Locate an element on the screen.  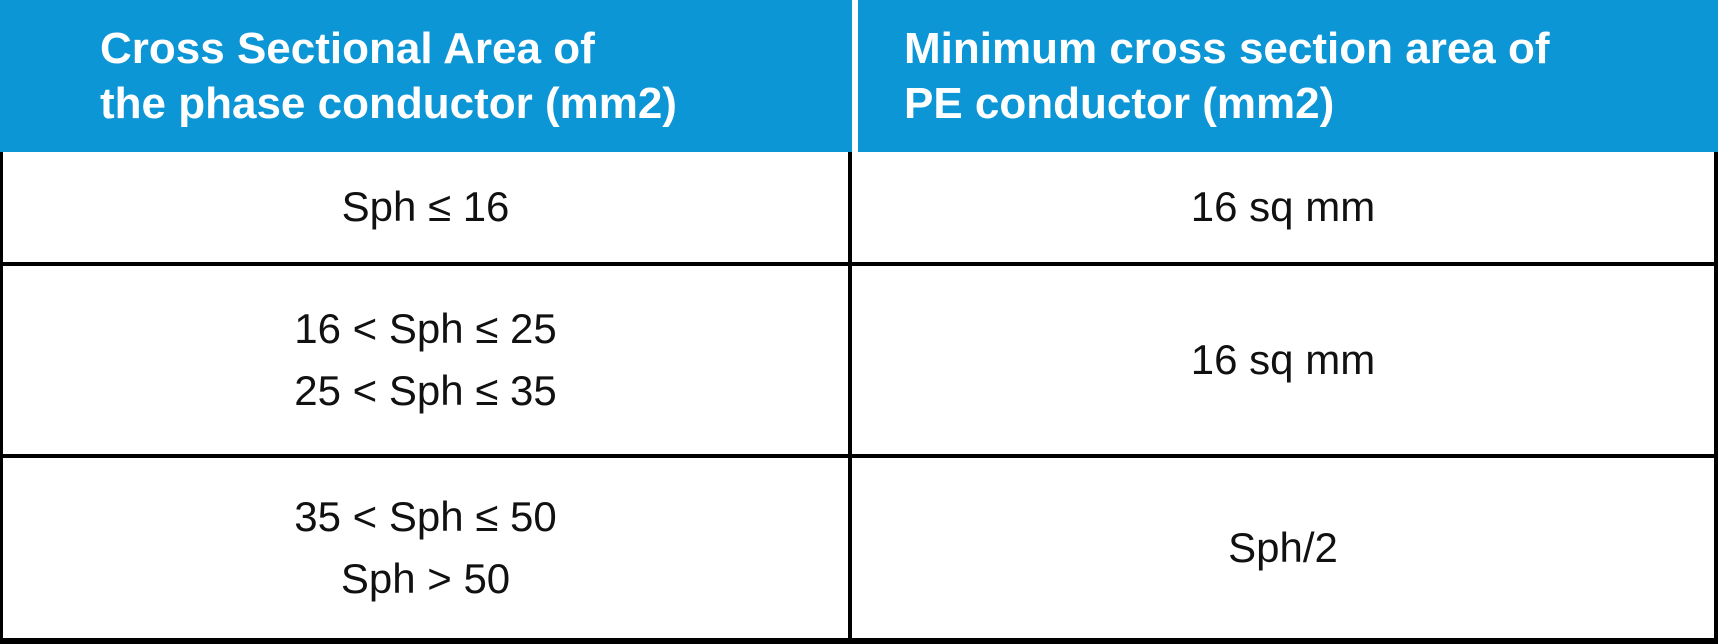
phase-condition: 25 < Sph ≤ 35 is located at coordinates (425, 390).